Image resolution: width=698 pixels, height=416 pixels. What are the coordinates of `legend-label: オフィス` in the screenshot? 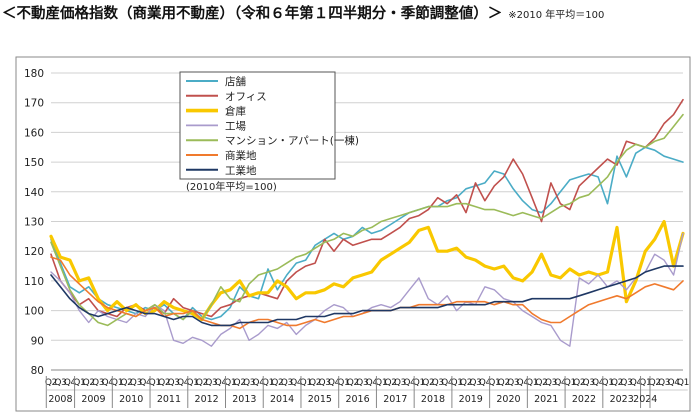 It's located at (246, 97).